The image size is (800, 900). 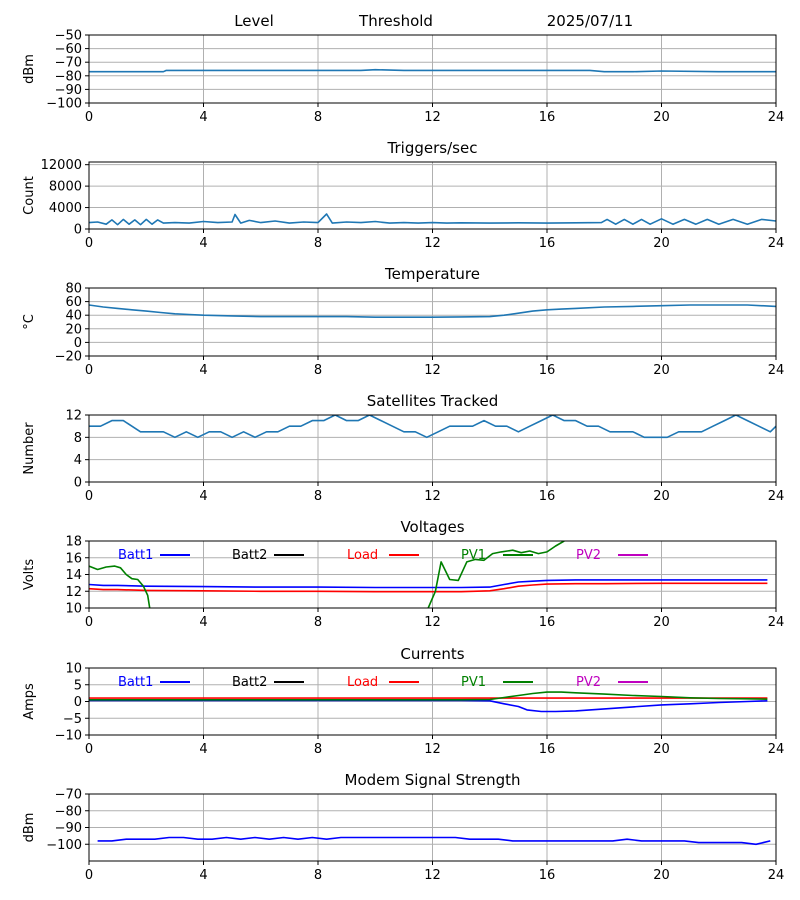 I want to click on y-tick-label: 60, so click(x=73, y=302).